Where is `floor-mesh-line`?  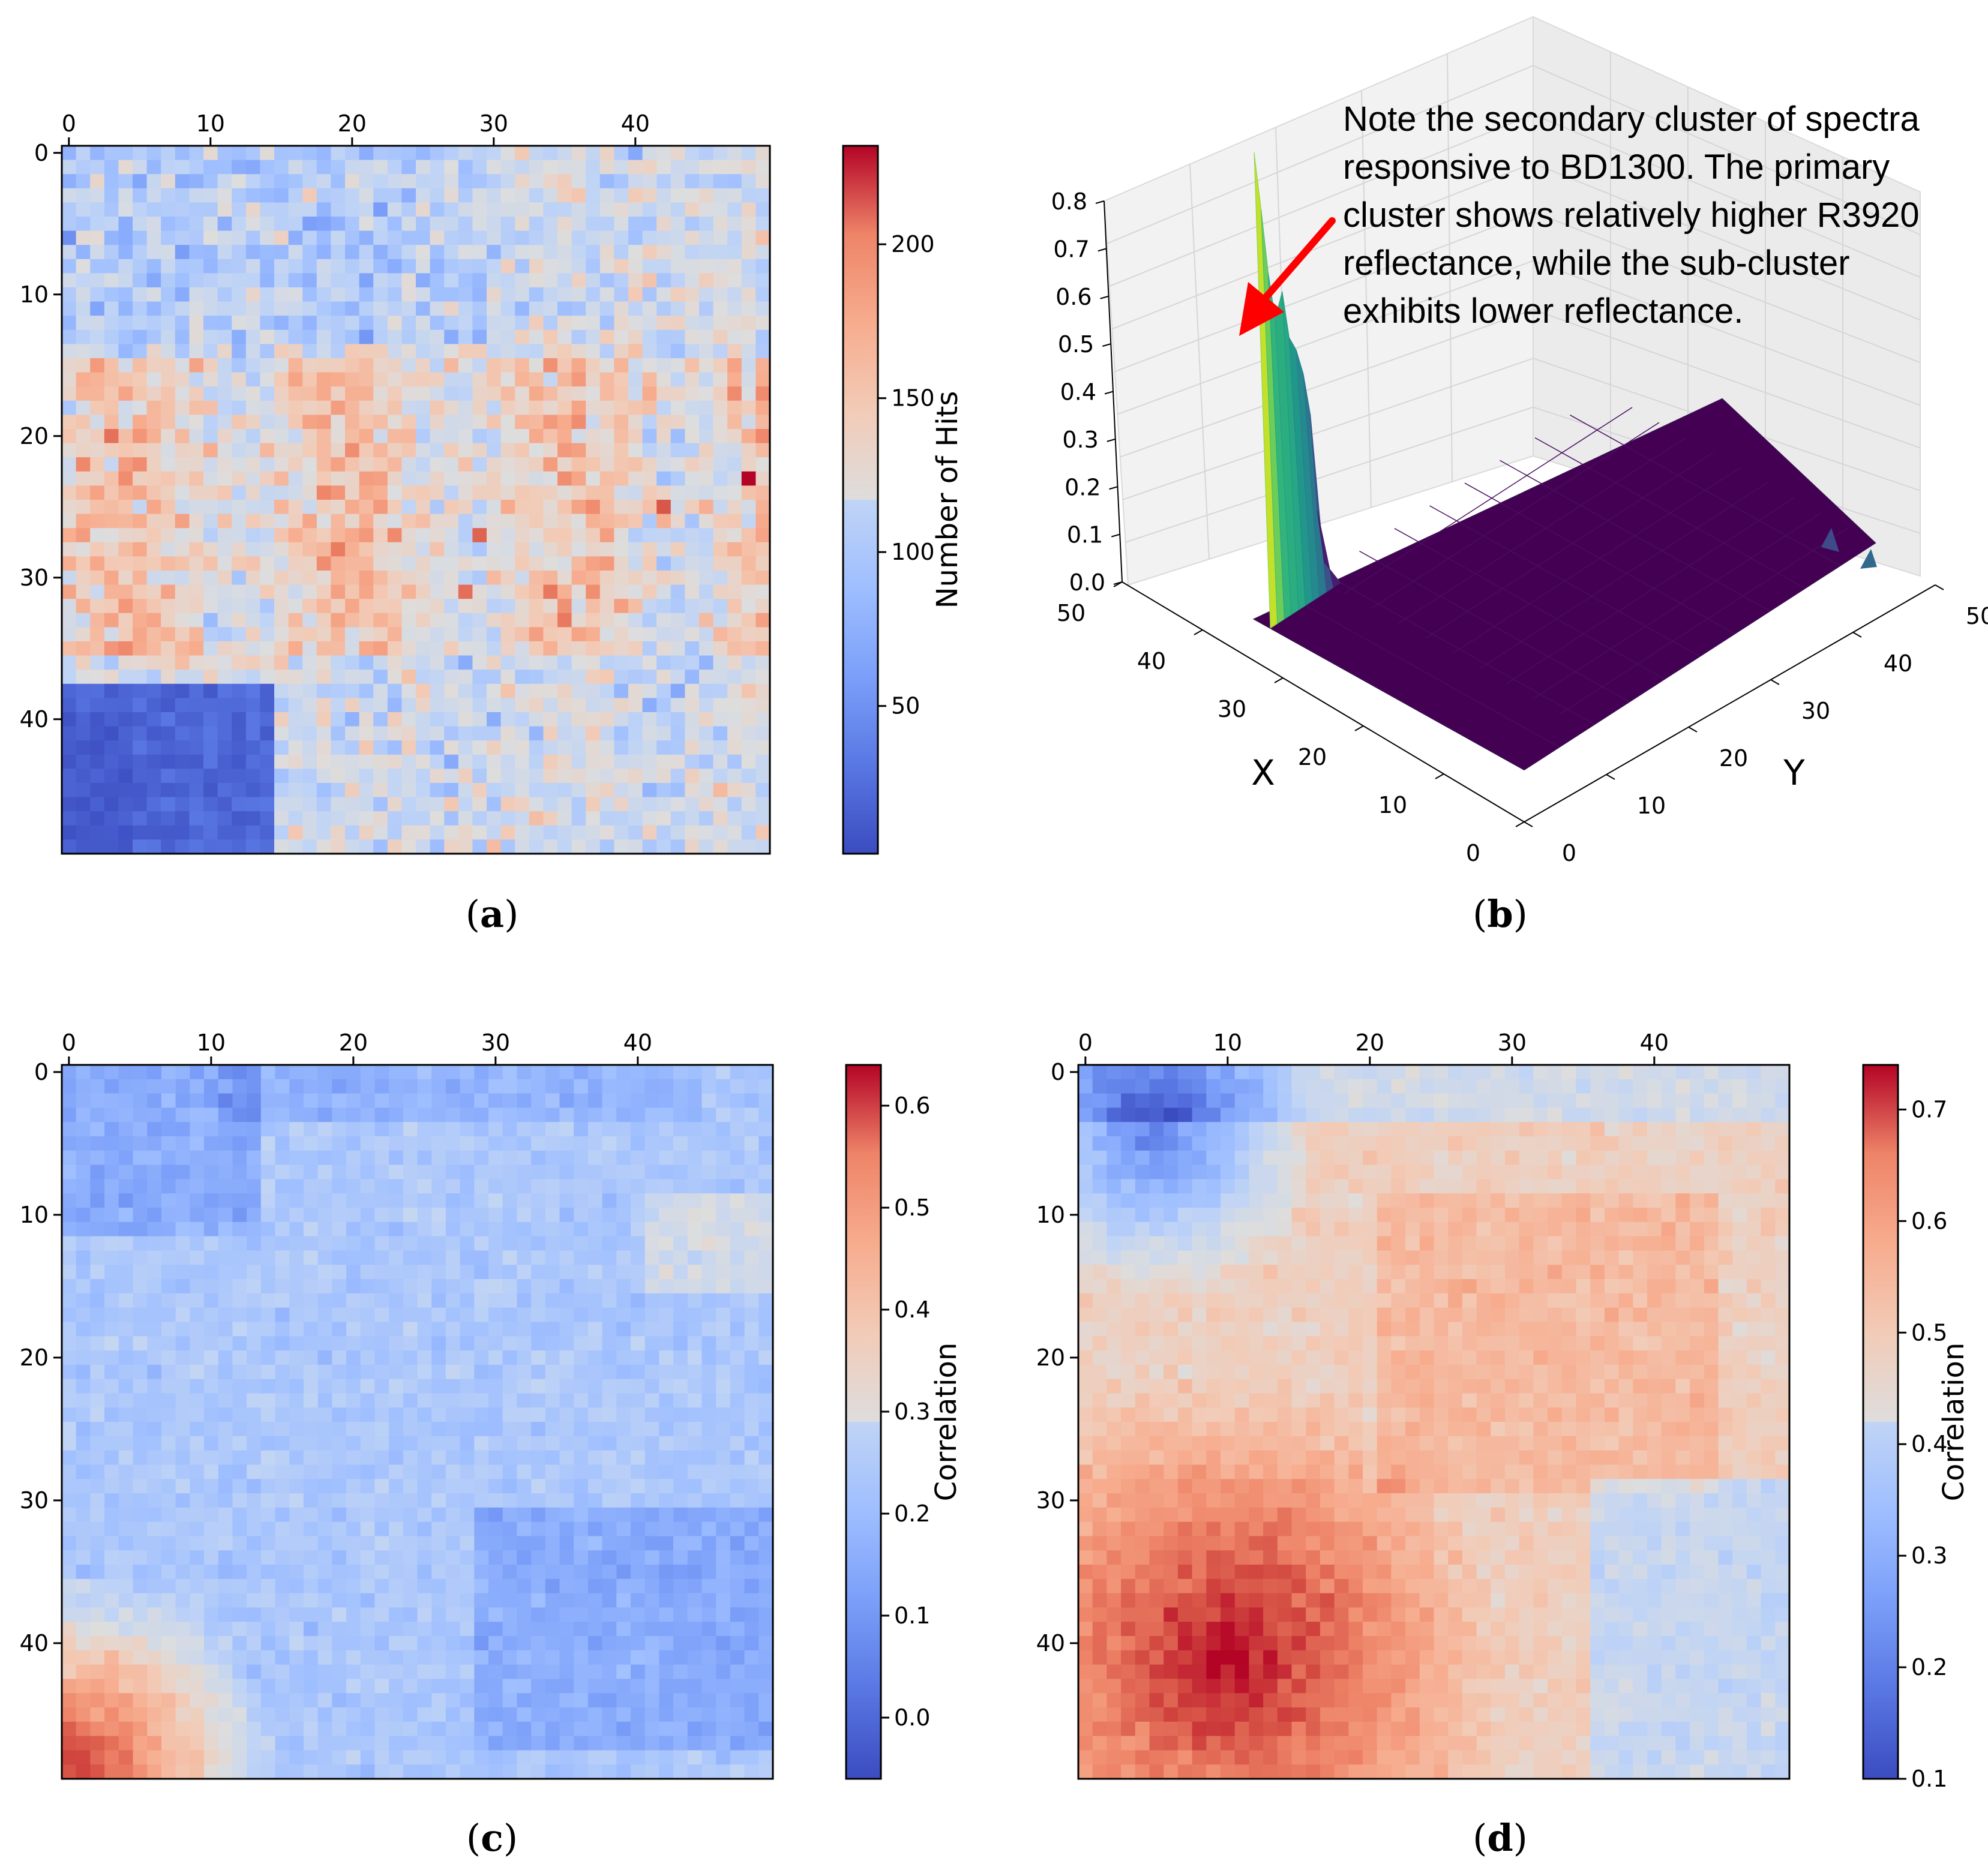
floor-mesh-line is located at coordinates (1650, 591).